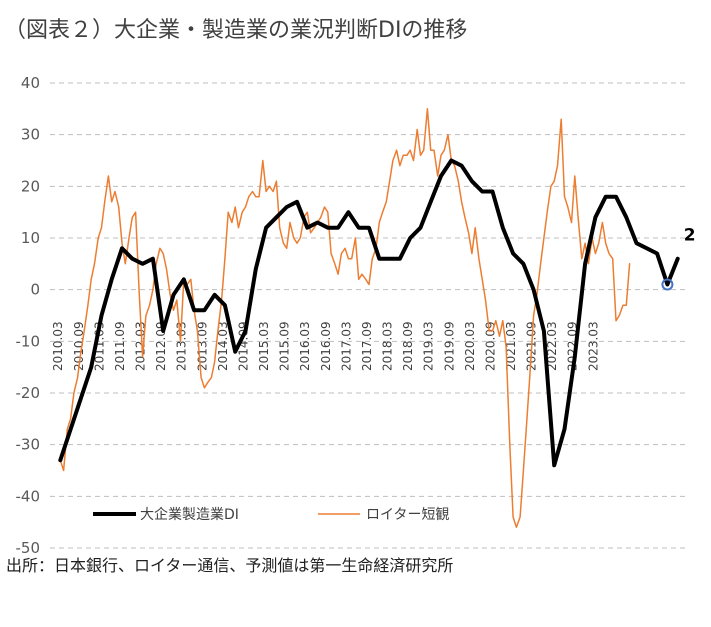 The image size is (711, 627). What do you see at coordinates (407, 514) in the screenshot?
I see `legend-label: ロイター短観` at bounding box center [407, 514].